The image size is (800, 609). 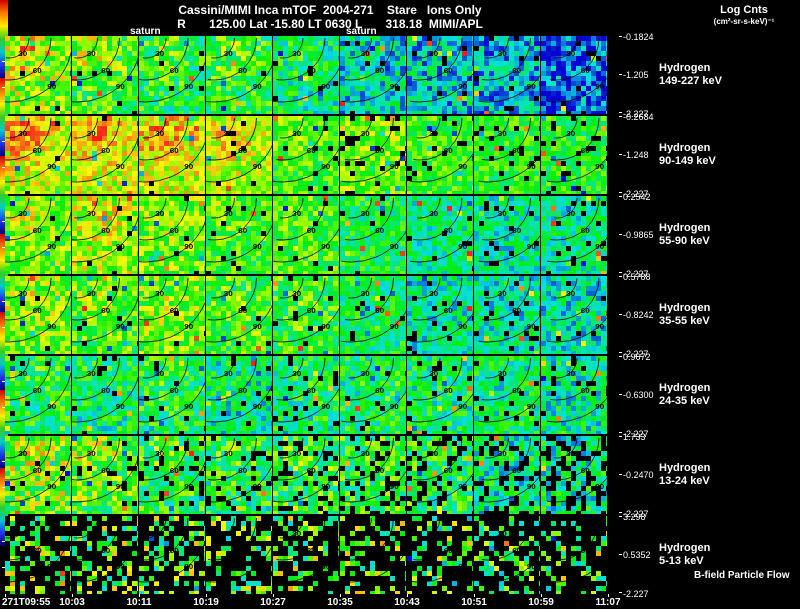 What do you see at coordinates (744, 21) in the screenshot?
I see `log-cnts-units-label: (cm²-sr-s-keV)⁻¹` at bounding box center [744, 21].